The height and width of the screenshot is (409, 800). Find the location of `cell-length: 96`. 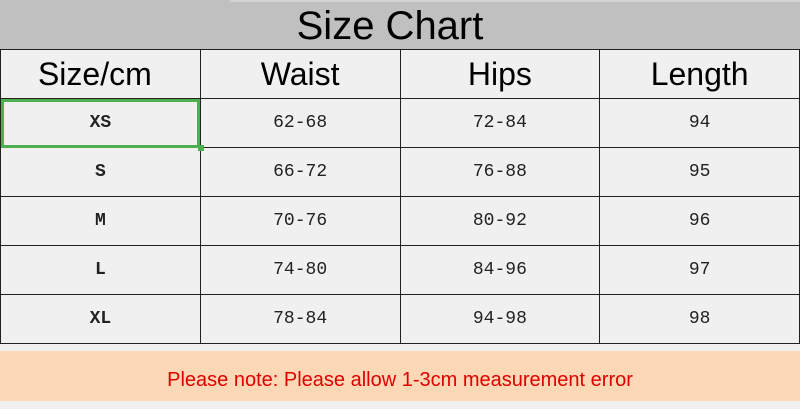

cell-length: 96 is located at coordinates (699, 221).